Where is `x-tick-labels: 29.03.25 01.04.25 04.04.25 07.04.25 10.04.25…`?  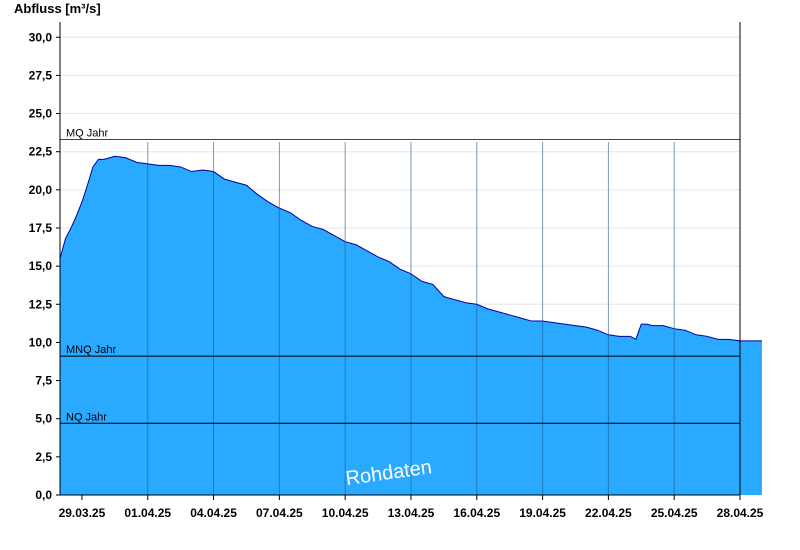 x-tick-labels: 29.03.25 01.04.25 04.04.25 07.04.25 10.04.25… is located at coordinates (411, 507).